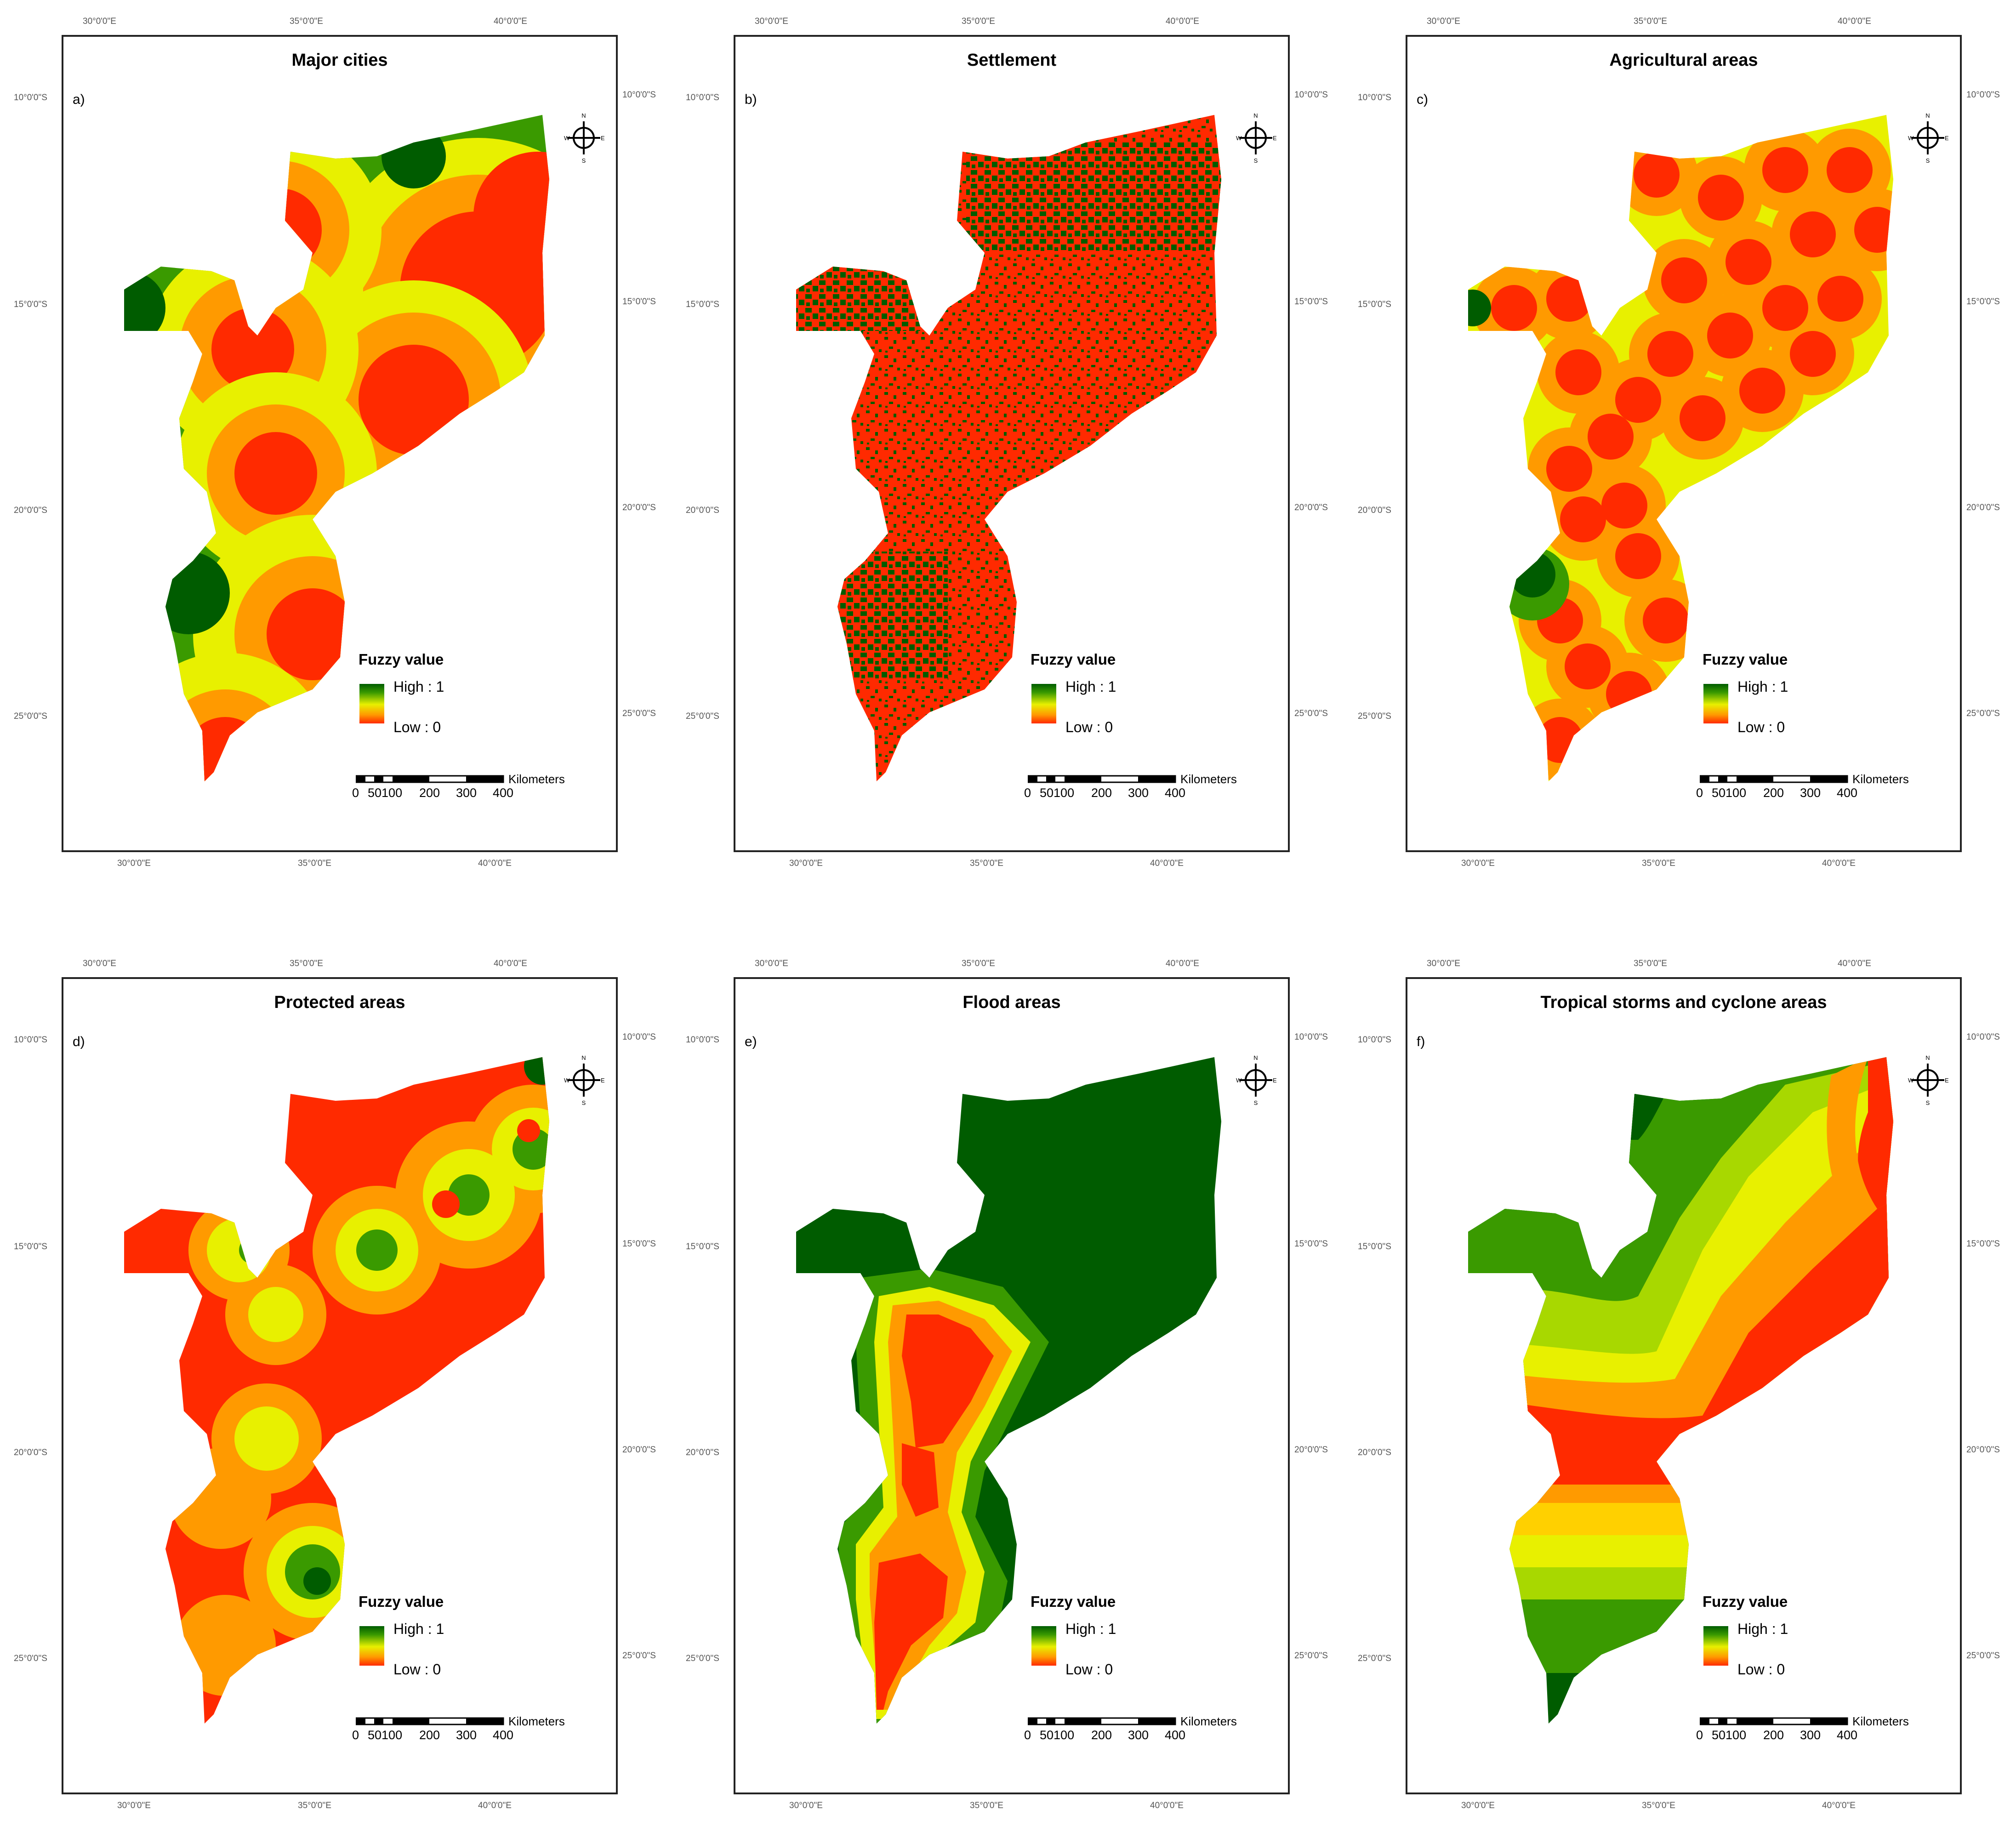 This screenshot has height=1838, width=2016. I want to click on panel-letter: f), so click(1421, 1041).